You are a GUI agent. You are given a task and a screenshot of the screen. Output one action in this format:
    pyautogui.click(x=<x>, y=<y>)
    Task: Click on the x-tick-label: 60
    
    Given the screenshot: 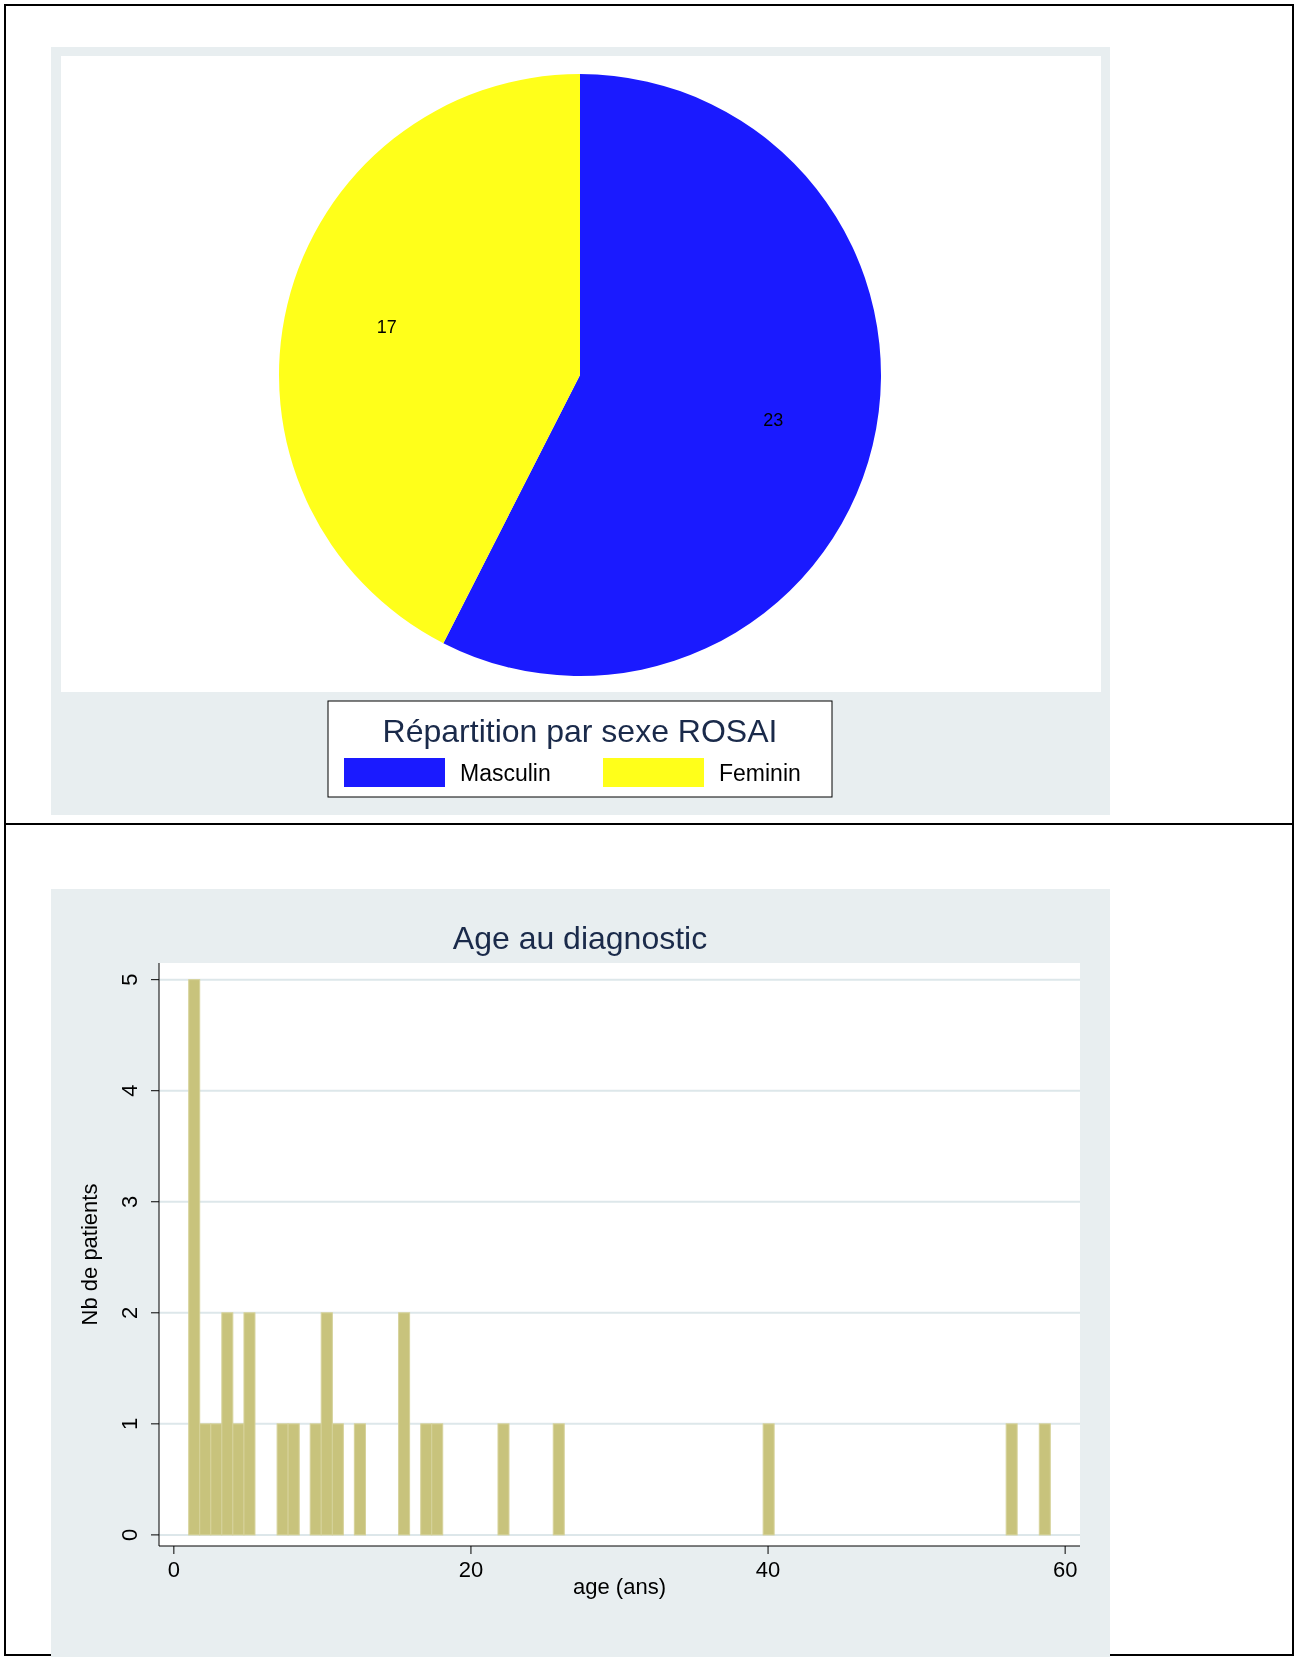 What is the action you would take?
    pyautogui.click(x=1065, y=1569)
    